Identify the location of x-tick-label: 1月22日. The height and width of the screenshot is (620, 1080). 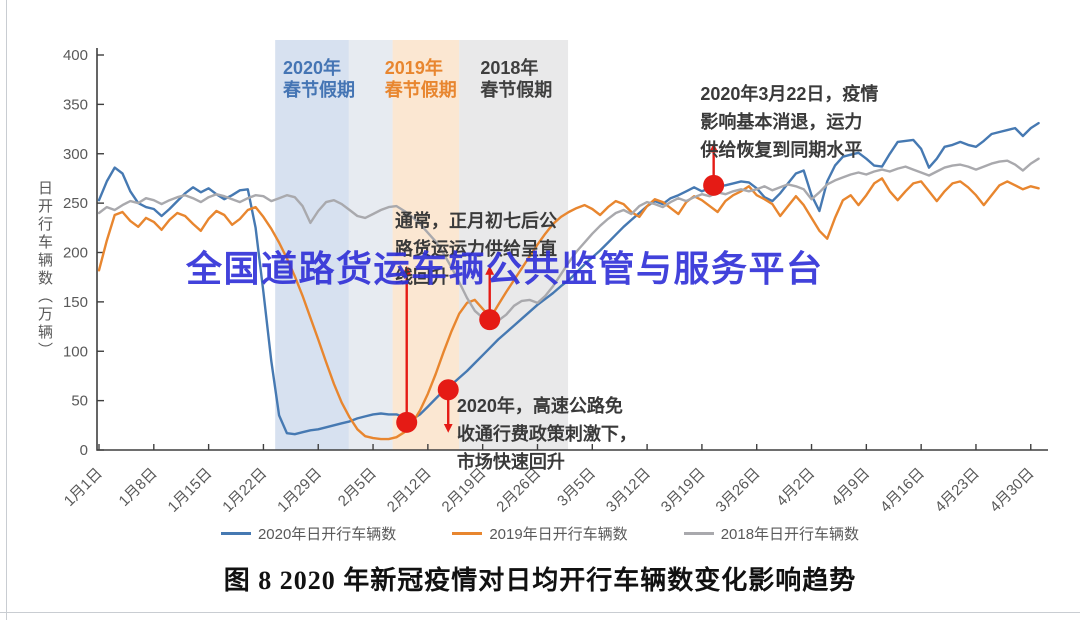
(244, 490).